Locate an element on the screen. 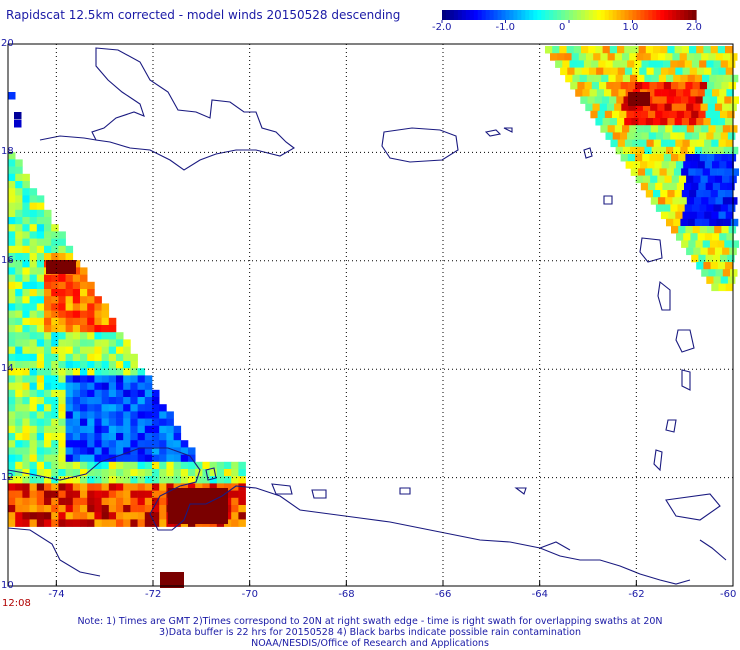 Image resolution: width=740 pixels, height=650 pixels. lat-tick-label: 20 is located at coordinates (7, 43).